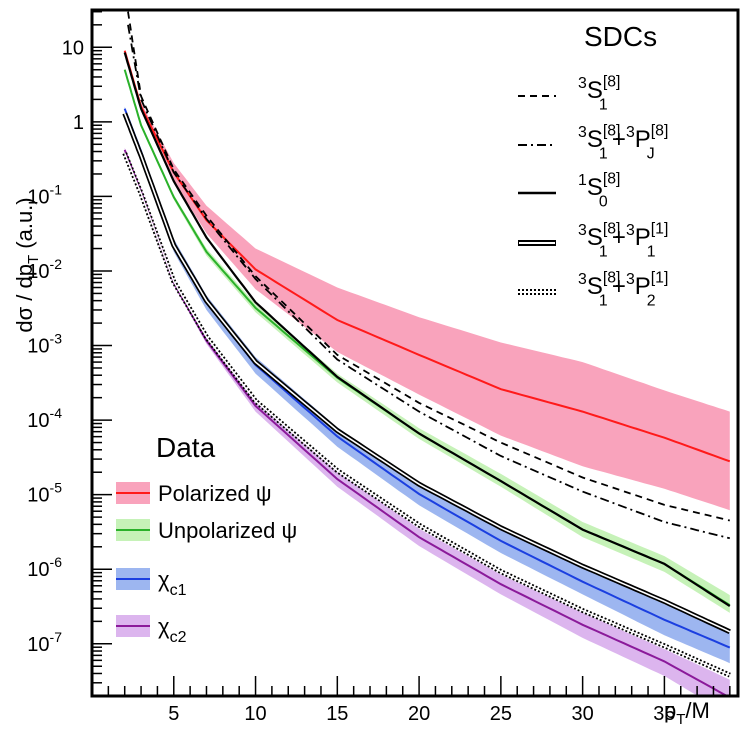  I want to click on legend-sdc-item-s3s18: 3S[8] 1, so click(569, 93).